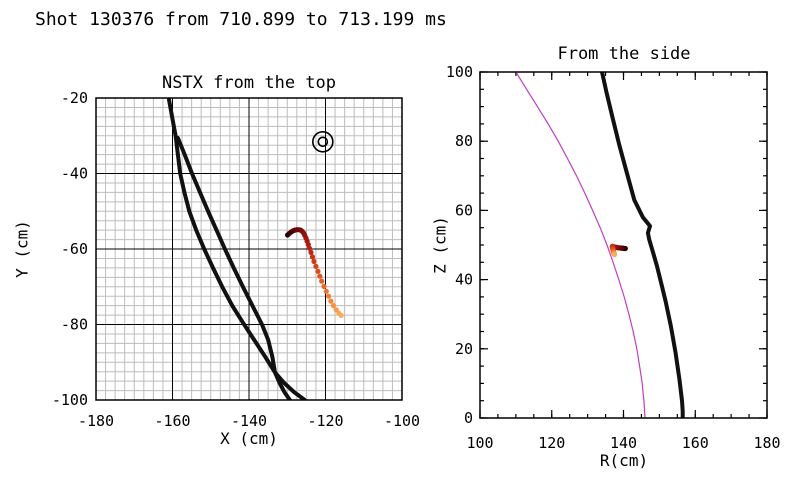  What do you see at coordinates (241, 19) in the screenshot?
I see `main-title: Shot 130376 from 710.899 to 713.199 ms` at bounding box center [241, 19].